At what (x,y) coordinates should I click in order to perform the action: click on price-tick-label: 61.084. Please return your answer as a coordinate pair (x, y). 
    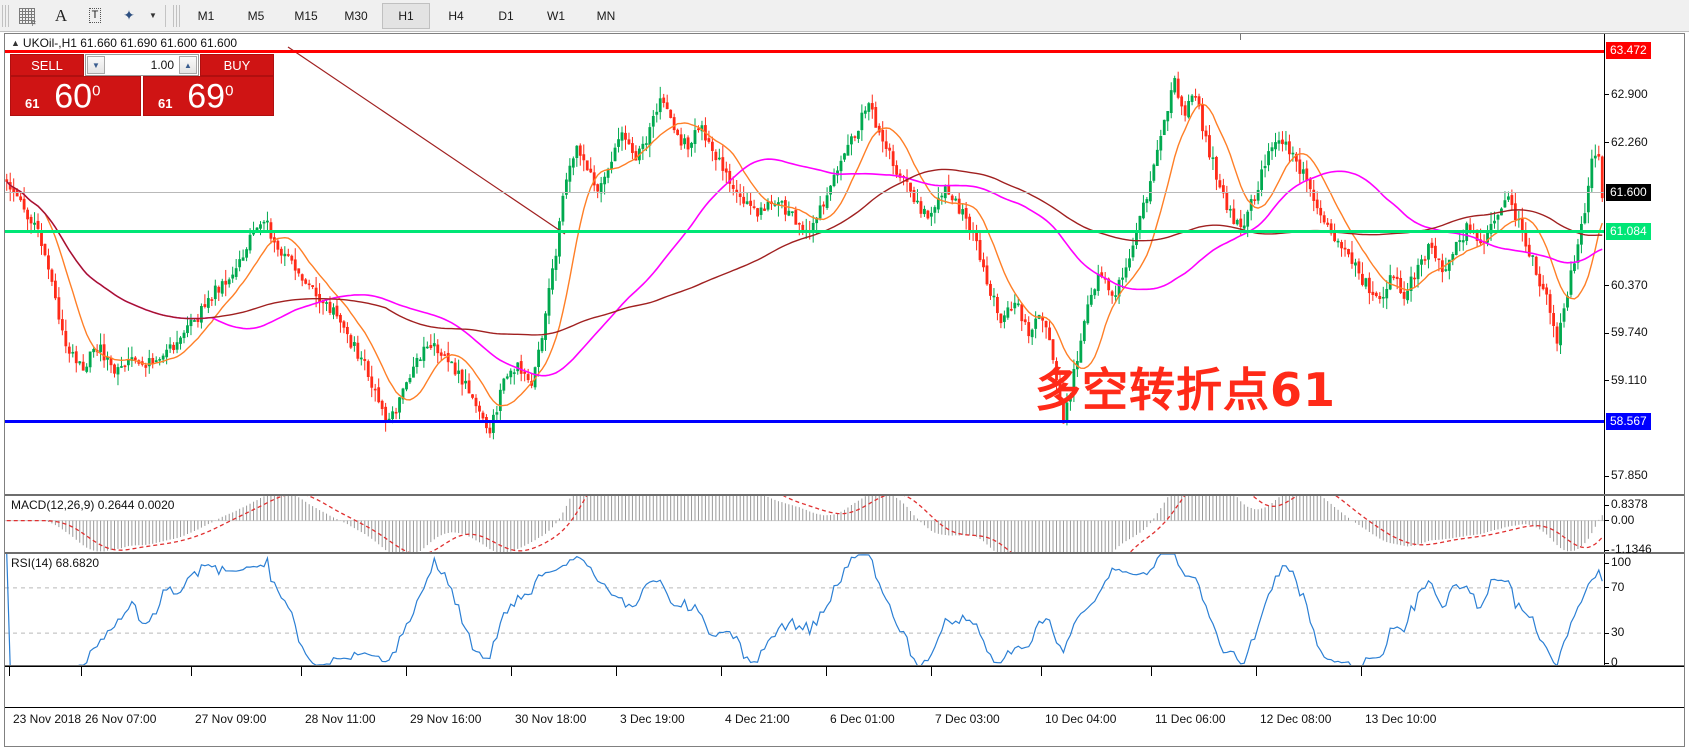
    Looking at the image, I should click on (1628, 231).